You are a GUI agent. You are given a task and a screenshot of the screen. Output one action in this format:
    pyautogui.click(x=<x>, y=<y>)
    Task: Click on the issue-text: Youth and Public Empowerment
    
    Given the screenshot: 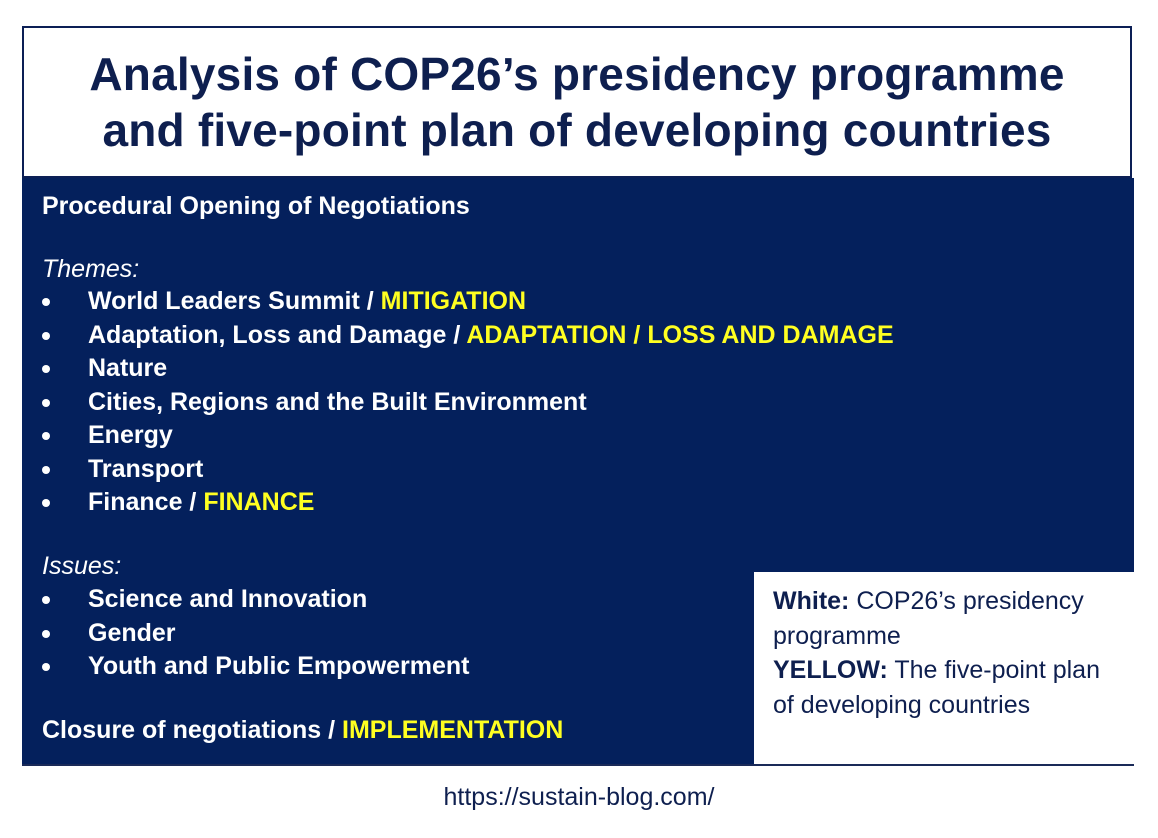 What is the action you would take?
    pyautogui.click(x=279, y=666)
    